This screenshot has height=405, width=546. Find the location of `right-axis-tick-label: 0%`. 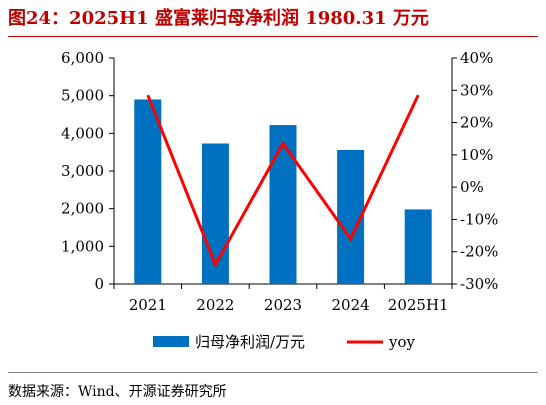

right-axis-tick-label: 0% is located at coordinates (472, 187).